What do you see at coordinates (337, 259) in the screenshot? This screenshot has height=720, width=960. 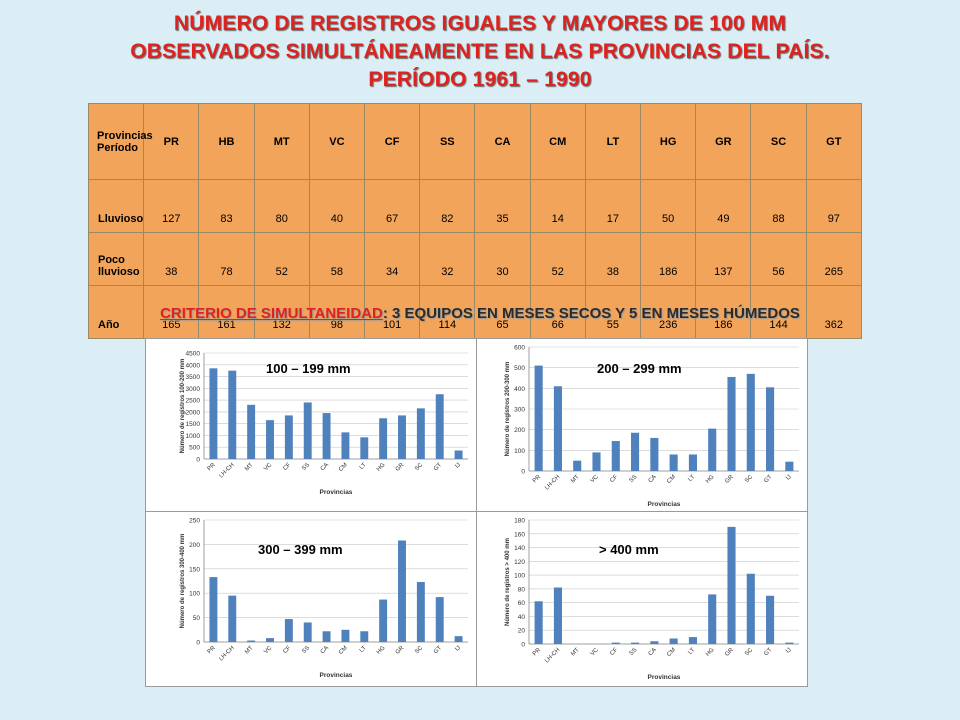 I see `table-cell: 58` at bounding box center [337, 259].